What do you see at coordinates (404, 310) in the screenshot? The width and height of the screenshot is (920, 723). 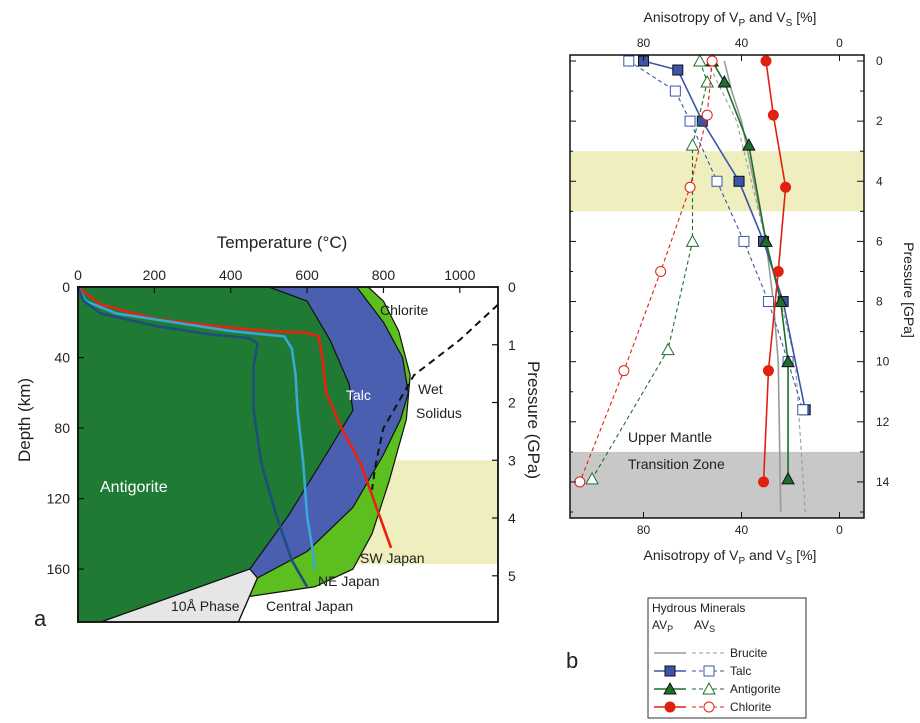 I see `label-chlorite: Chlorite` at bounding box center [404, 310].